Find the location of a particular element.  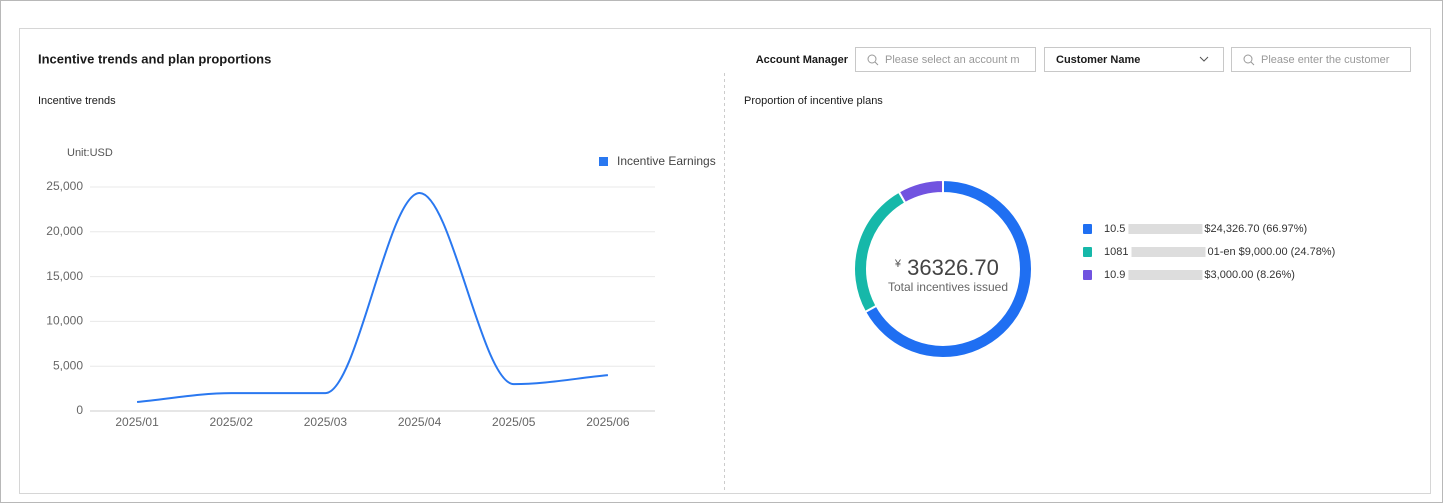

donut-segment is located at coordinates (920, 191).